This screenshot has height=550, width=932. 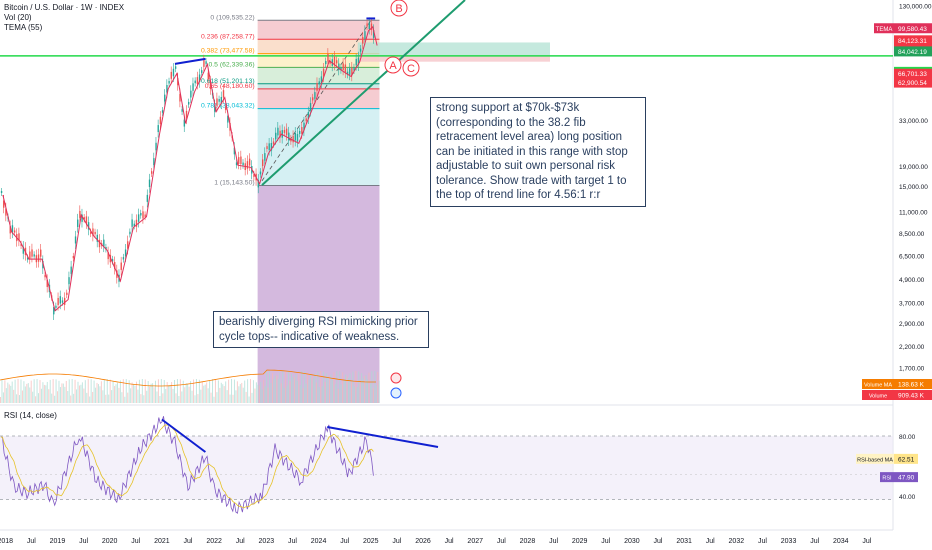 I want to click on indicator-volume: Vol (20), so click(x=18, y=17).